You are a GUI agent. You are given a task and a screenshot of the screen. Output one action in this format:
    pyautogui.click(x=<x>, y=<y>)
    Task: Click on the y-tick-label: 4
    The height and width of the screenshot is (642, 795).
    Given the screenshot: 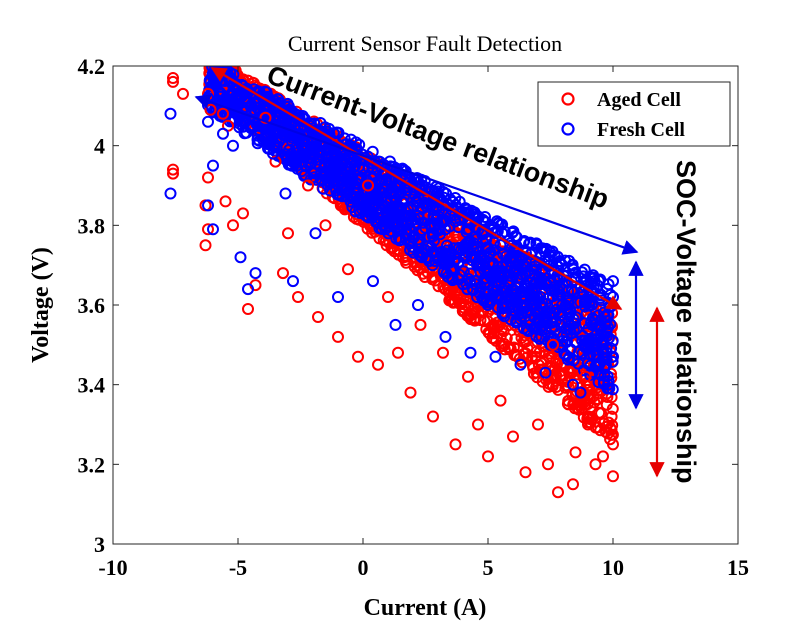 What is the action you would take?
    pyautogui.click(x=99, y=146)
    